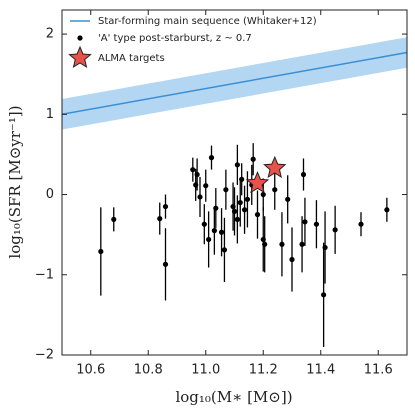 The height and width of the screenshot is (414, 415). I want to click on x-tick-label: 10.6, so click(90, 370).